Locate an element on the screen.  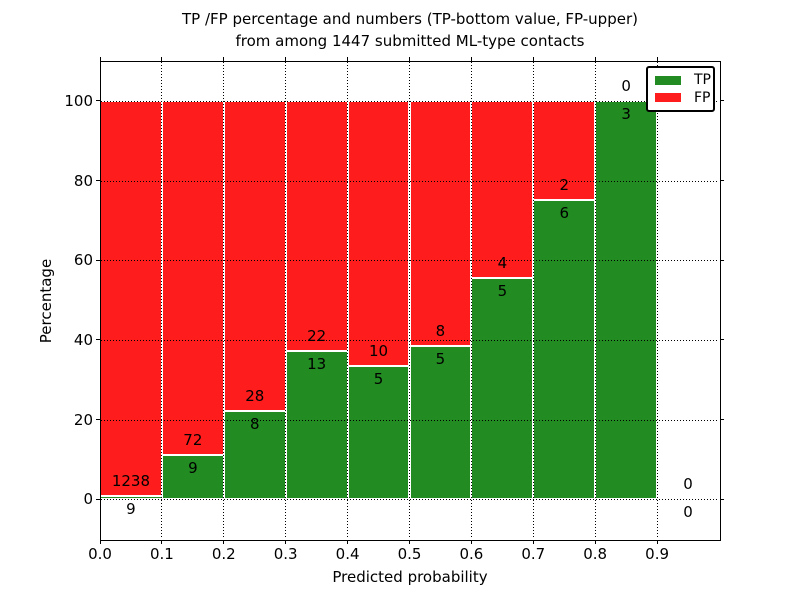
fp-count-label: 72 is located at coordinates (193, 439).